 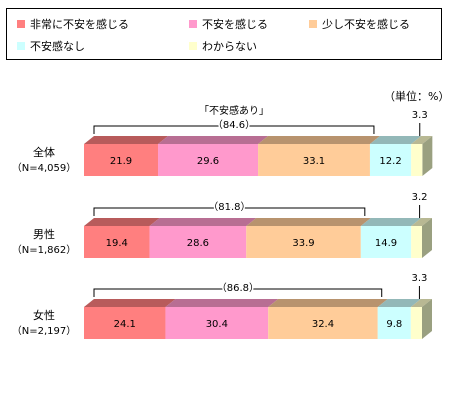 I want to click on legend-item-anxious: 不安を感じる, so click(x=228, y=24).